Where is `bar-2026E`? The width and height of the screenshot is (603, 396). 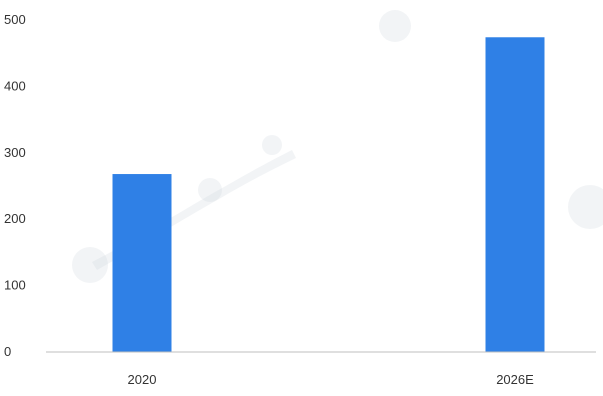
bar-2026E is located at coordinates (515, 194).